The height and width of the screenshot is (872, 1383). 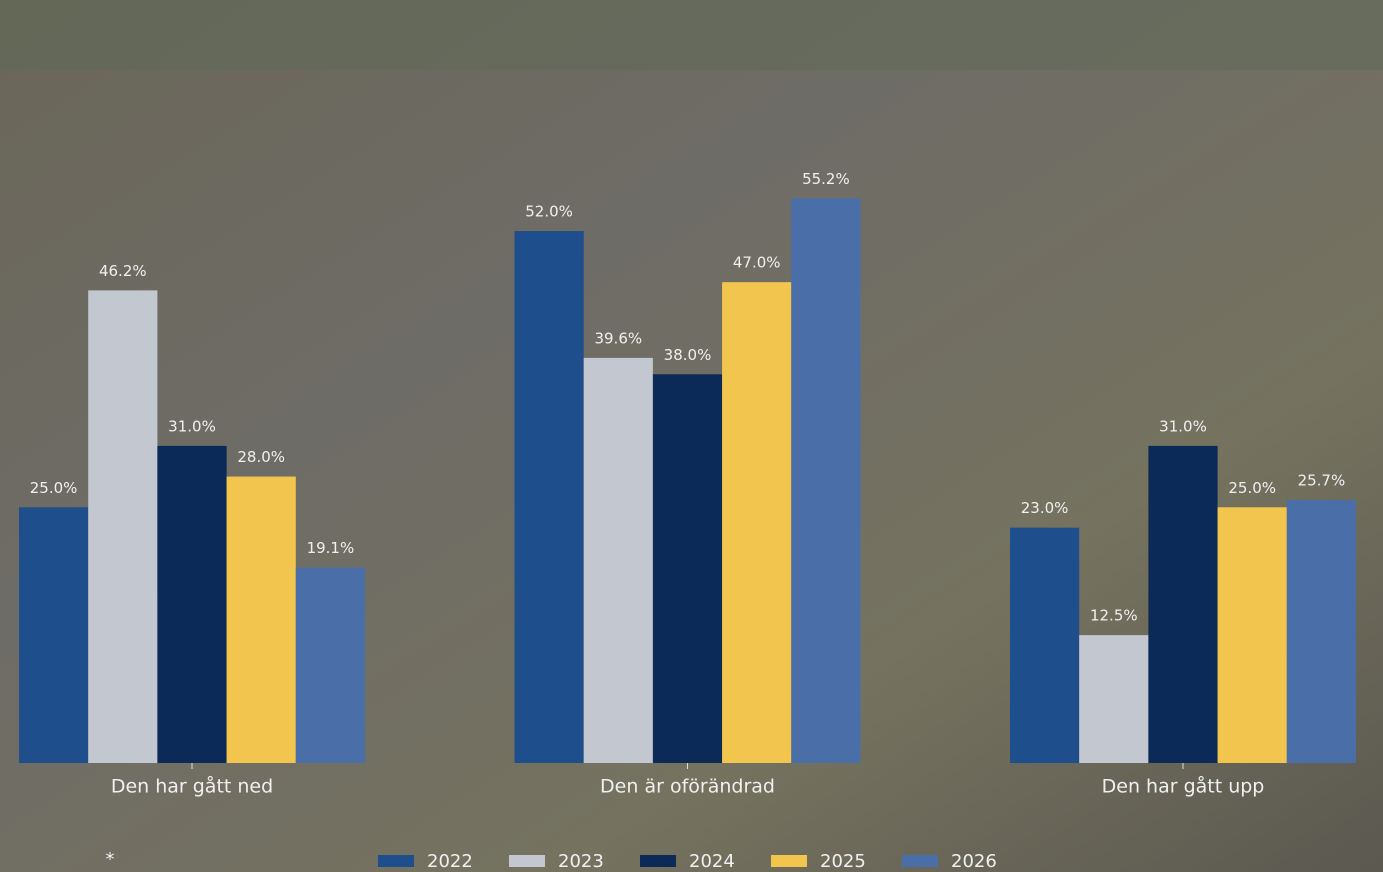 I want to click on value-label: 19.1%, so click(x=331, y=548).